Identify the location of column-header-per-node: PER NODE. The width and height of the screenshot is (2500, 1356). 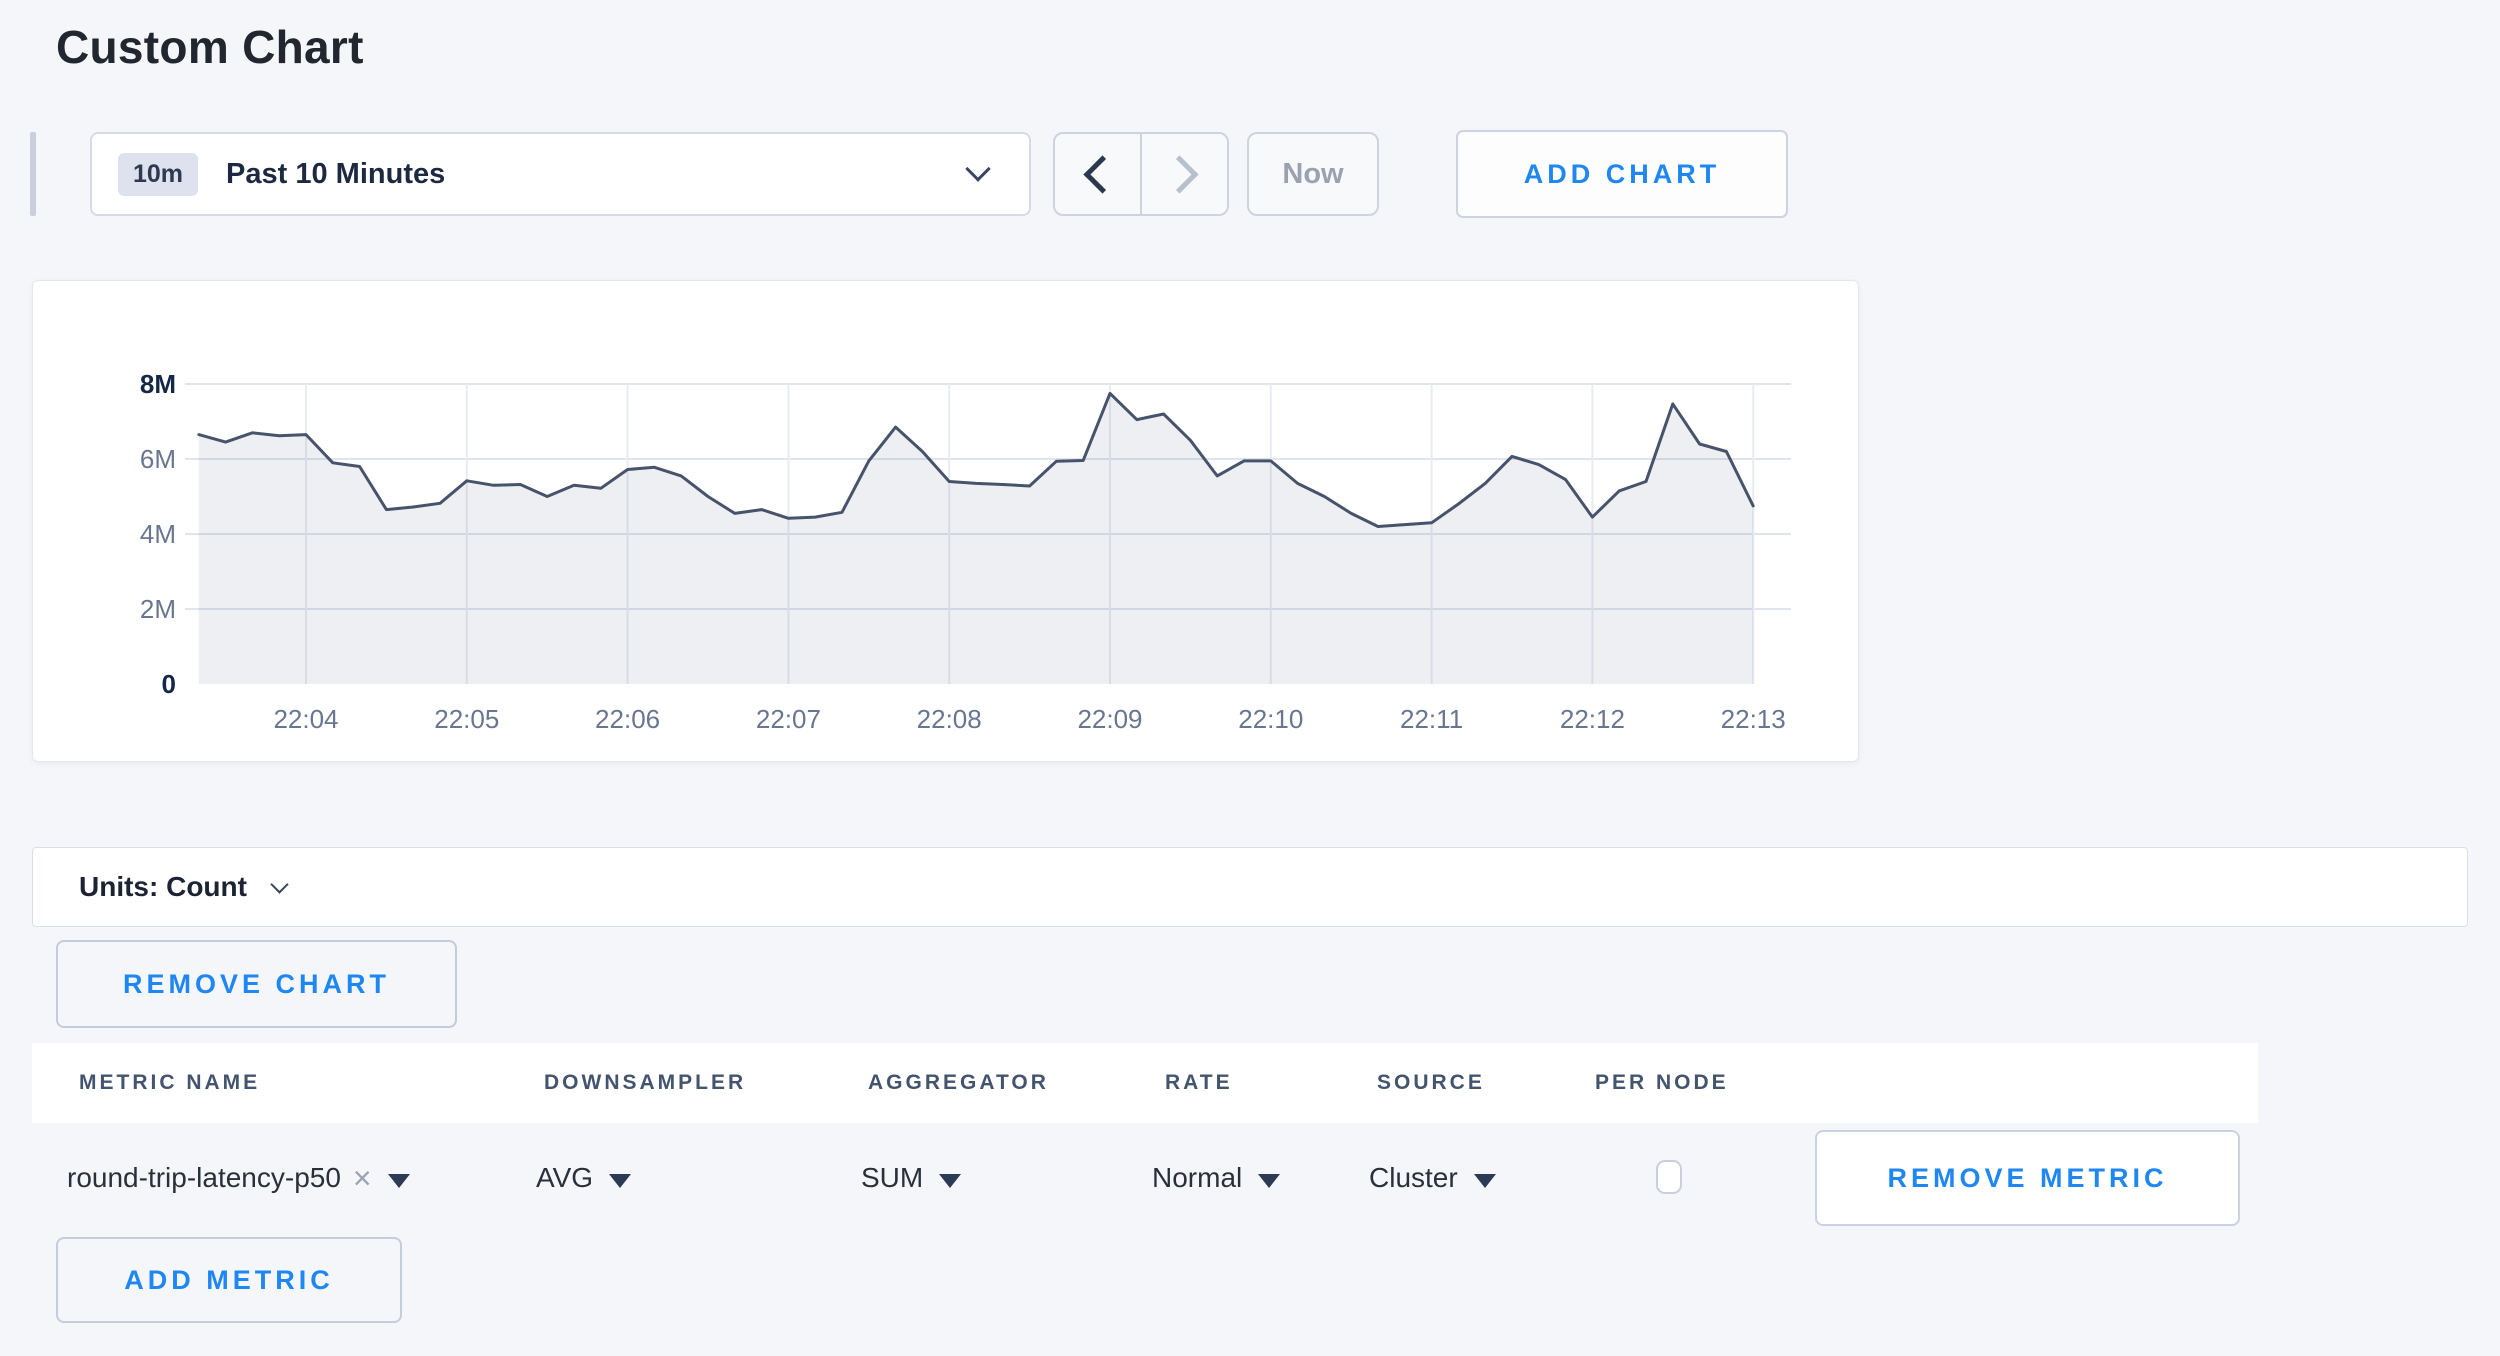
(1662, 1082).